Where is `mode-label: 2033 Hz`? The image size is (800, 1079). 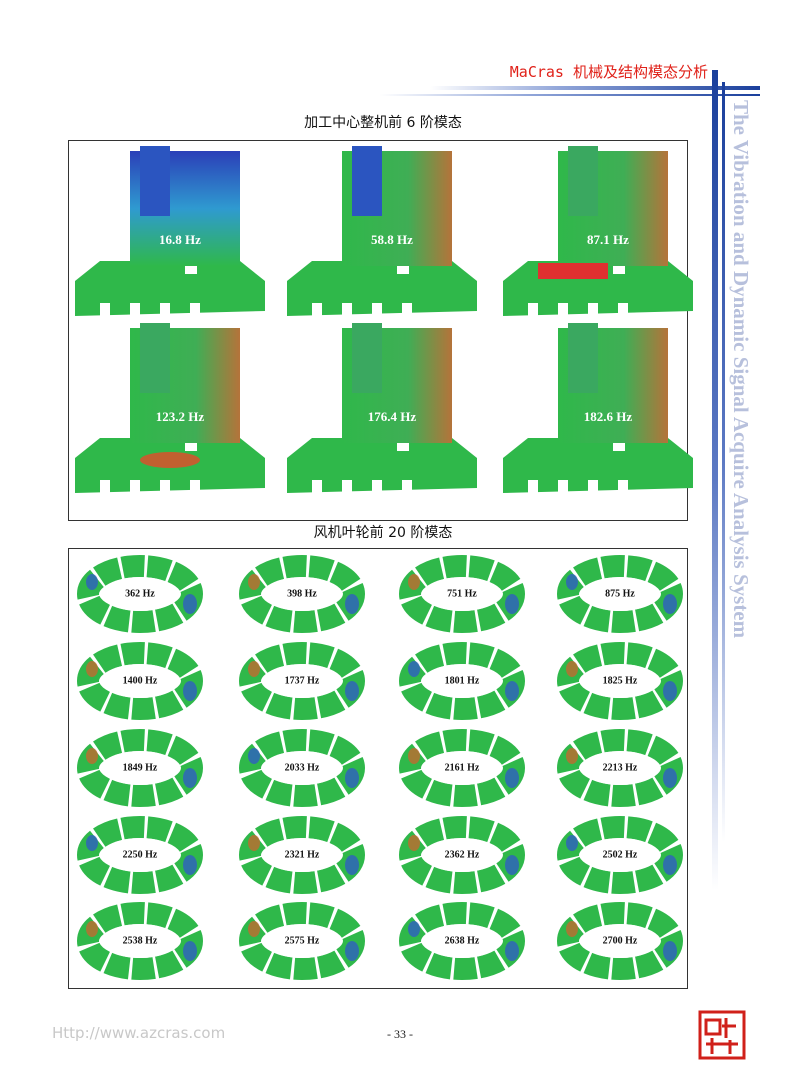
mode-label: 2033 Hz is located at coordinates (302, 767).